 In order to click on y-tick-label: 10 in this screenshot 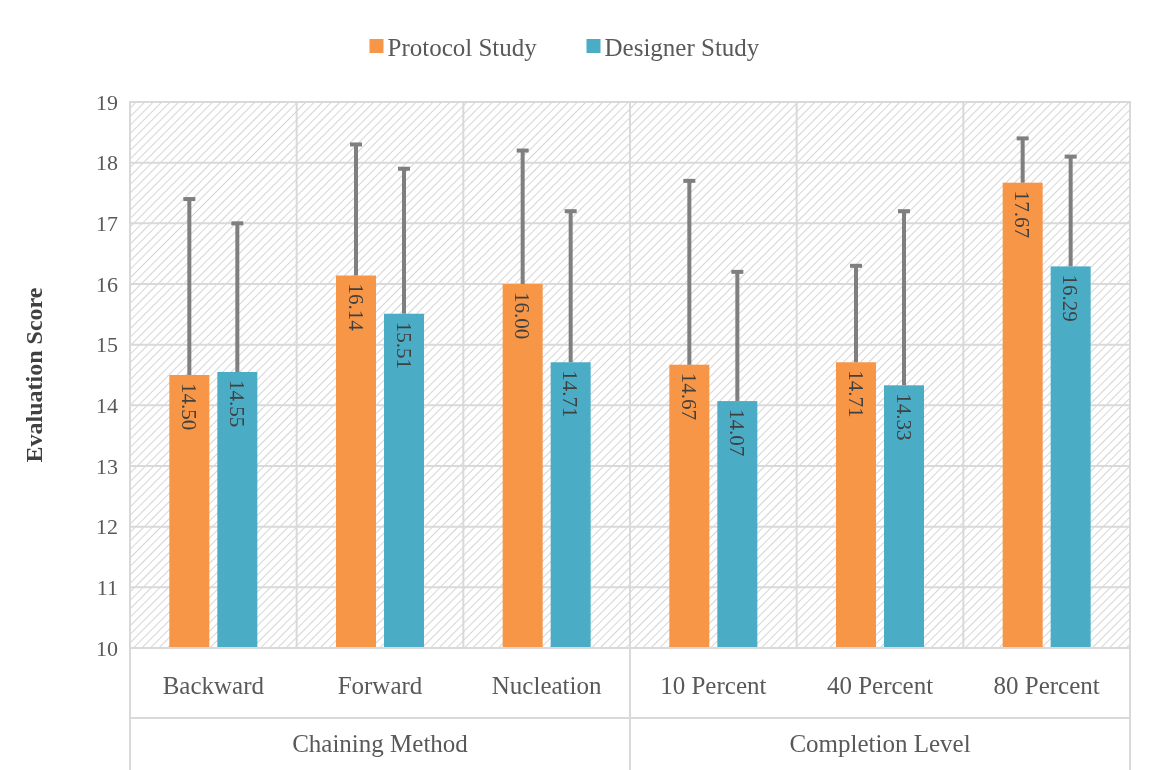, I will do `click(107, 648)`.